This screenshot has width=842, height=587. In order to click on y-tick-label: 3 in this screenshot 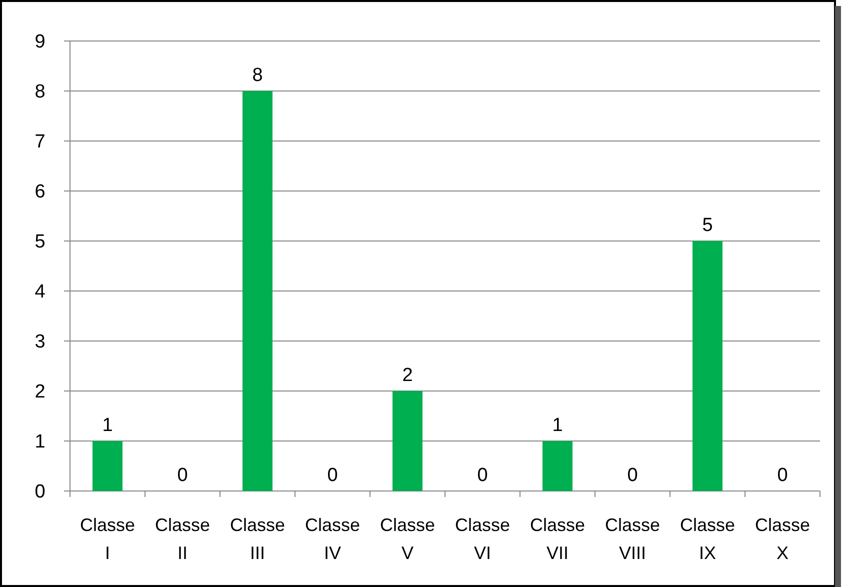, I will do `click(40, 342)`.